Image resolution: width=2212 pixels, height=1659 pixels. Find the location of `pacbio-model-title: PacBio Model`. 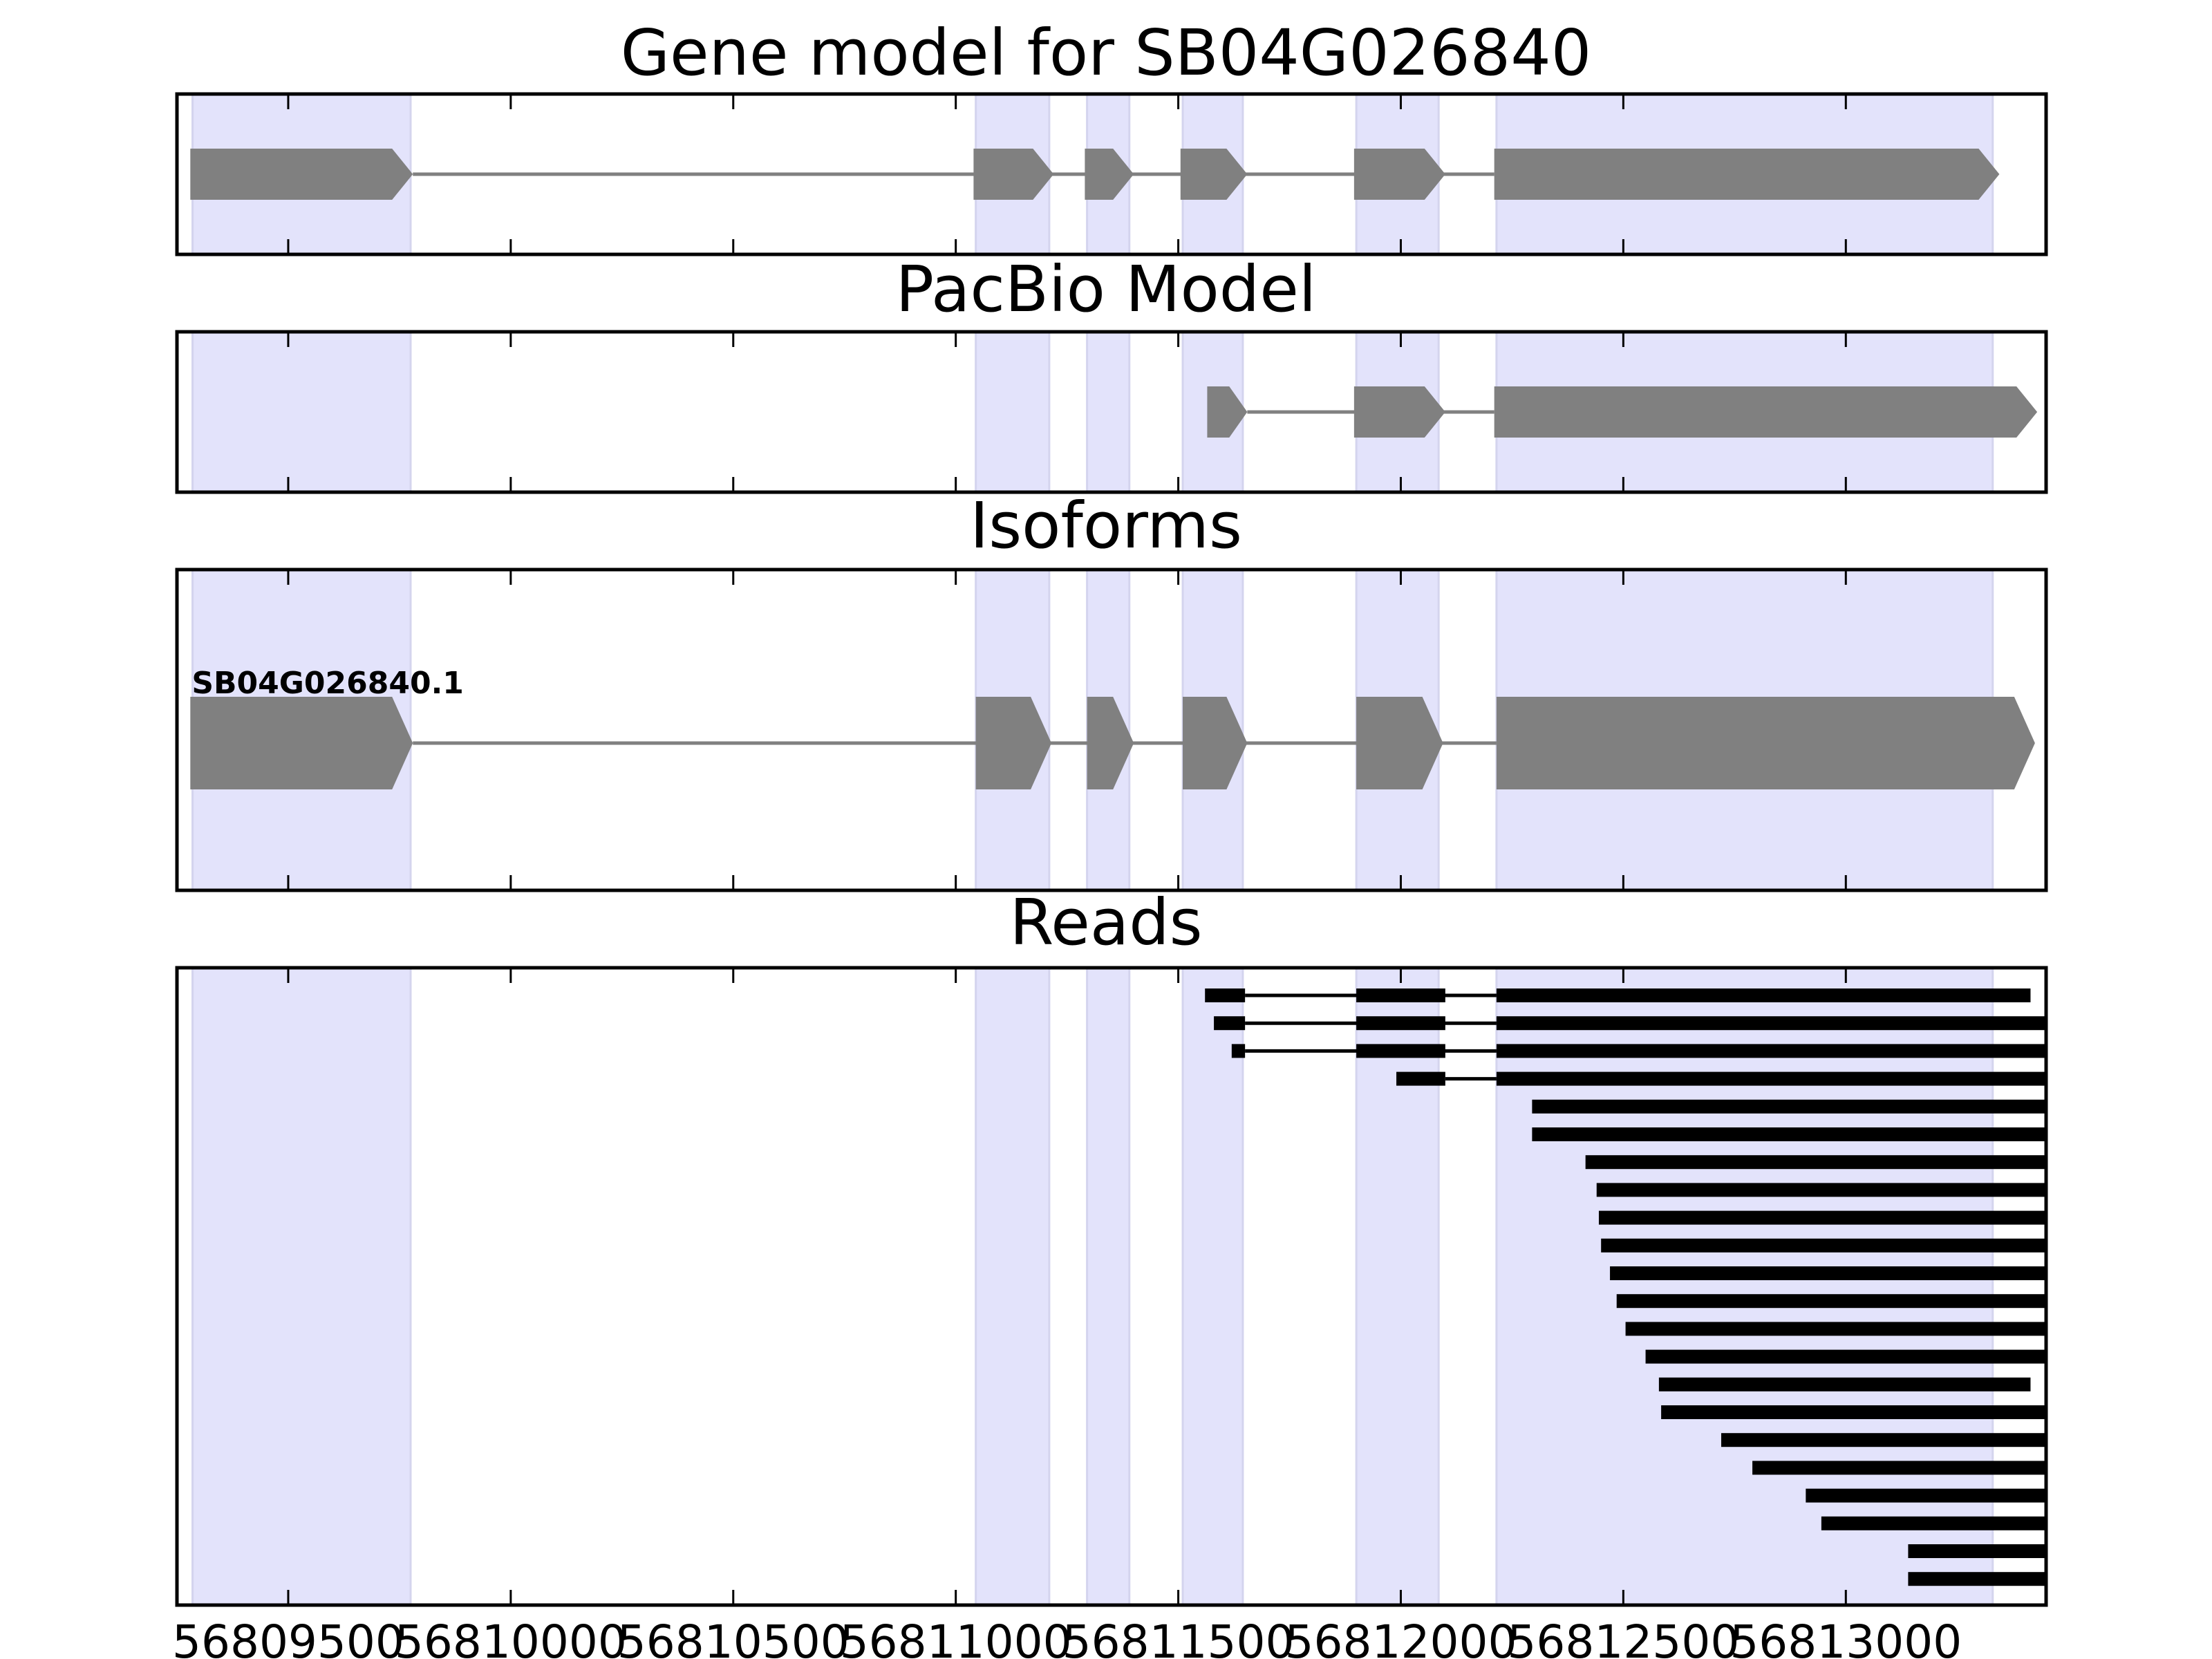

pacbio-model-title: PacBio Model is located at coordinates (1106, 289).